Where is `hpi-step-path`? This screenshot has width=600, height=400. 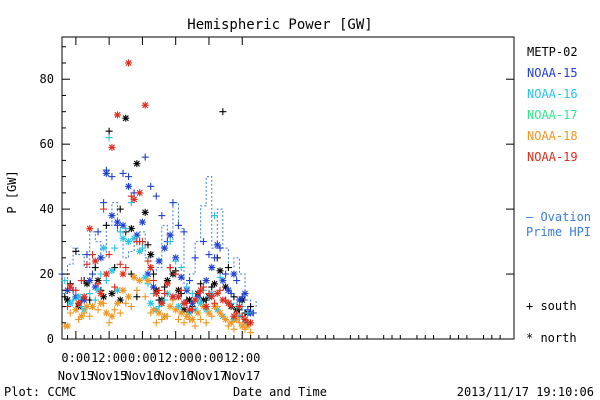
hpi-step-path is located at coordinates (159, 242).